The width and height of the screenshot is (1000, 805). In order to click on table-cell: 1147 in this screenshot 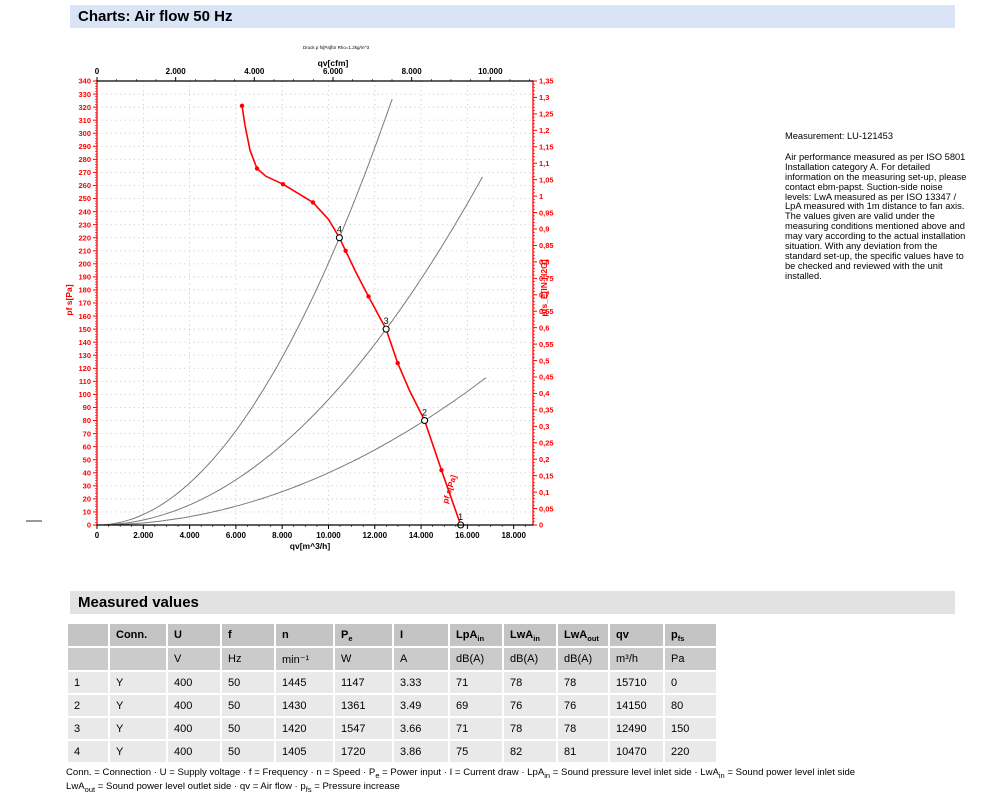, I will do `click(363, 682)`.